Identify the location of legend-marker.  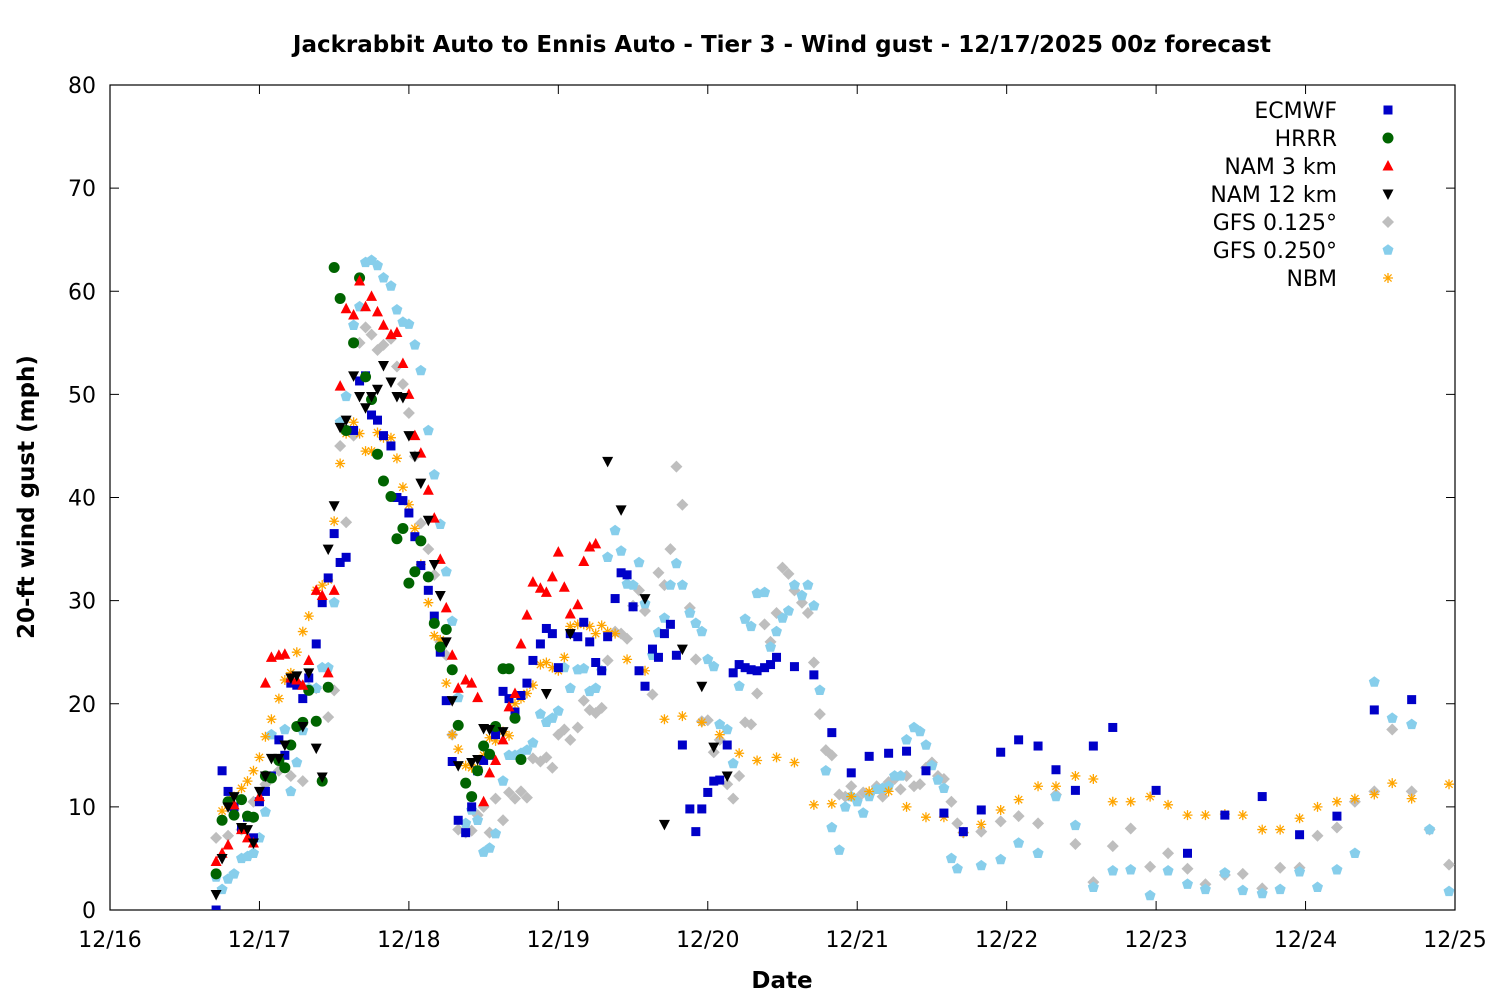
(1388, 278).